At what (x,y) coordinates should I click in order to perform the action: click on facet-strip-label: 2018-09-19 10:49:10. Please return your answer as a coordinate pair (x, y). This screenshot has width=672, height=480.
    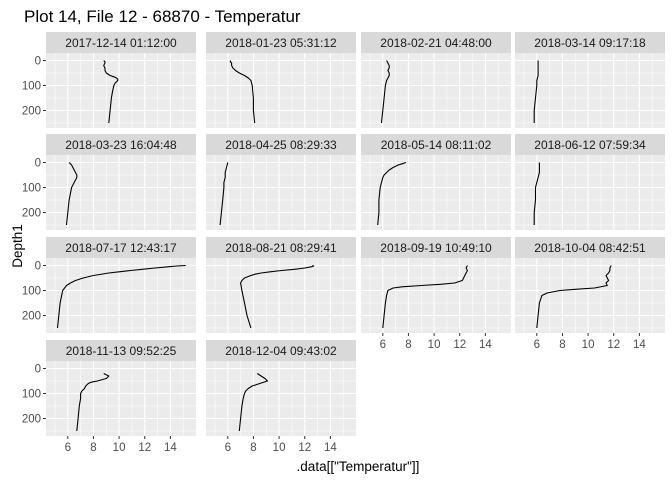
    Looking at the image, I should click on (436, 248).